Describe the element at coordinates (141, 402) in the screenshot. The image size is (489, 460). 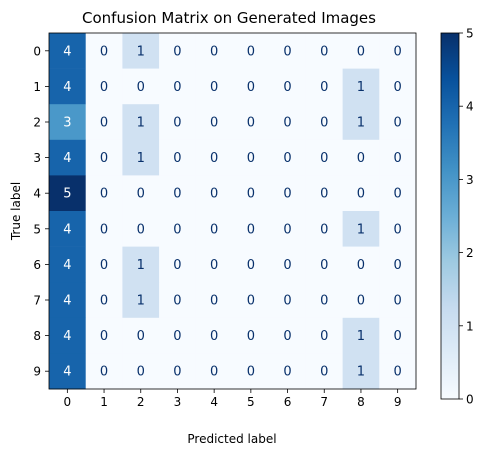
I see `x-tick-label: 2` at that location.